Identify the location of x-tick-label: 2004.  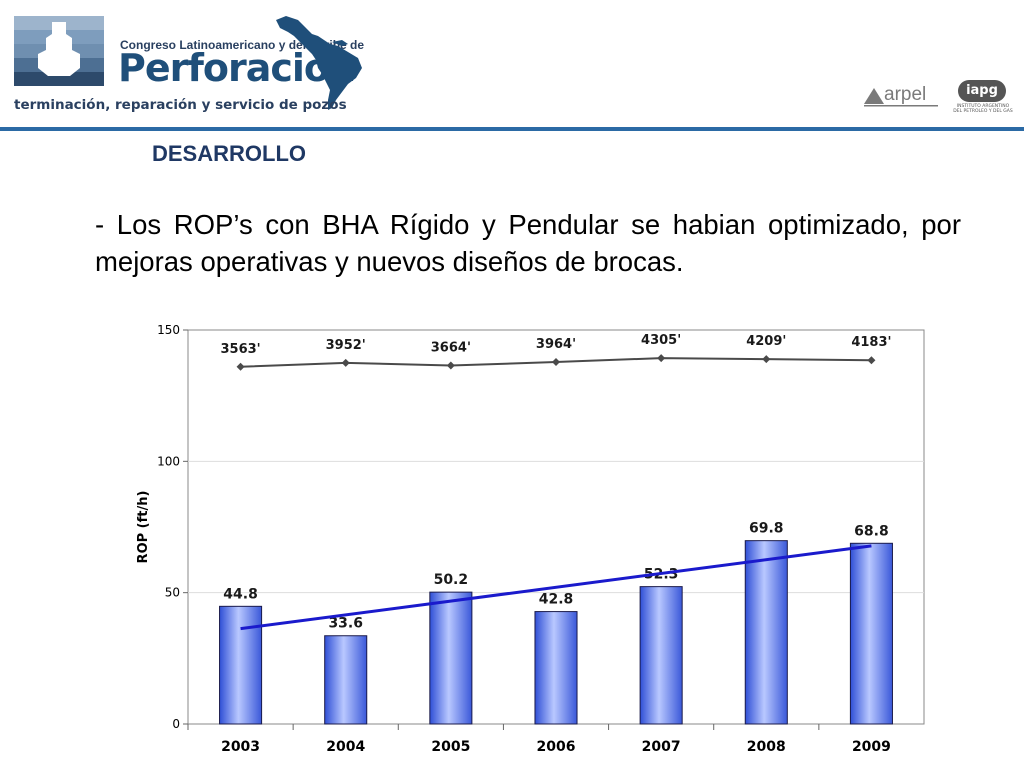
(345, 747).